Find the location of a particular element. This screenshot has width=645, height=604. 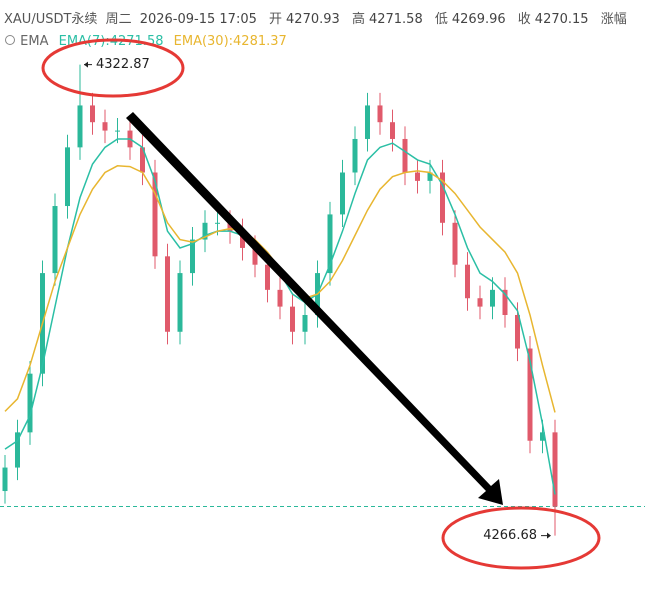

legend-icon is located at coordinates (10, 40).